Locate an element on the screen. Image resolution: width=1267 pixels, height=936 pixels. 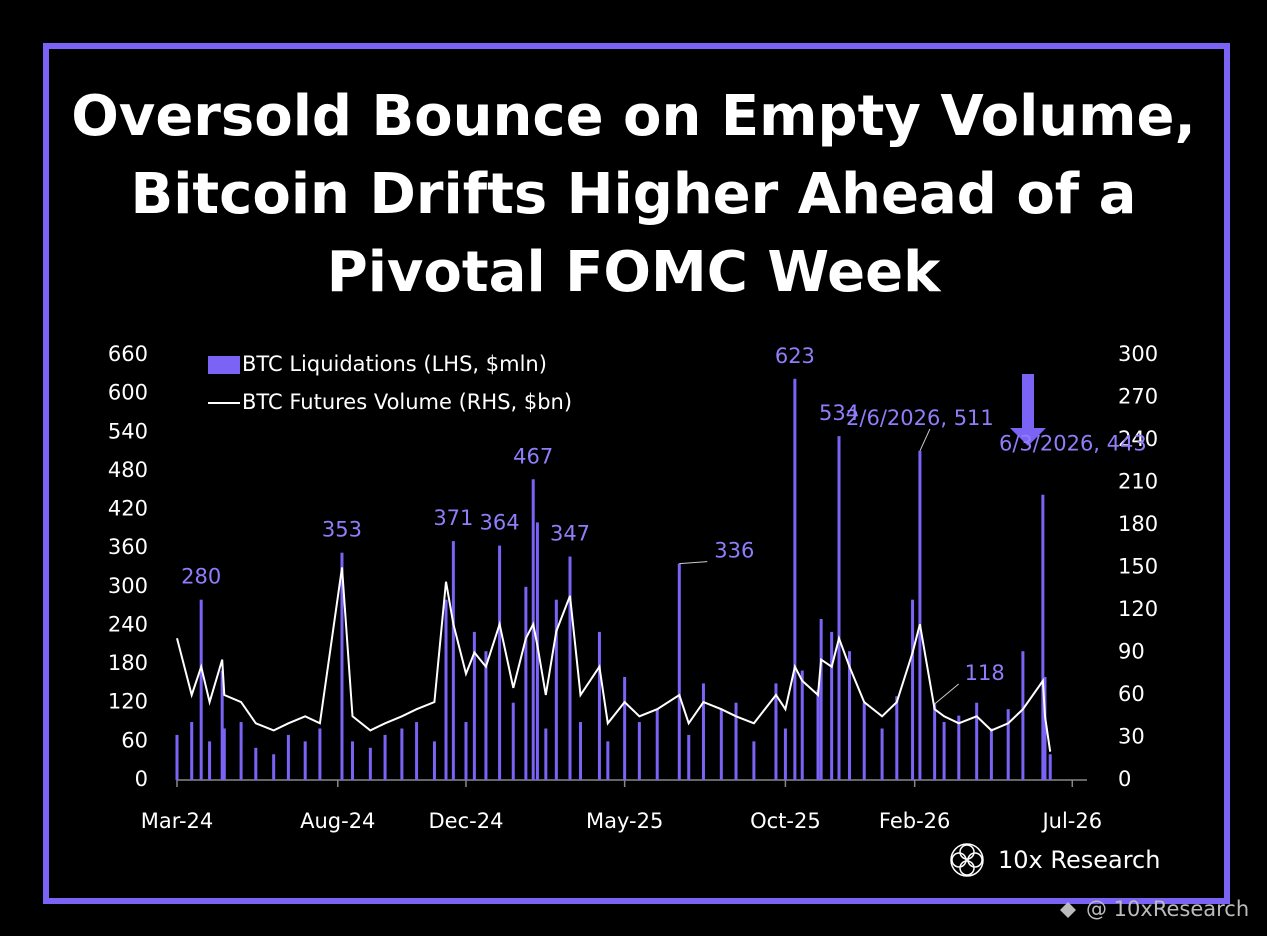
line is located at coordinates (614, 659).